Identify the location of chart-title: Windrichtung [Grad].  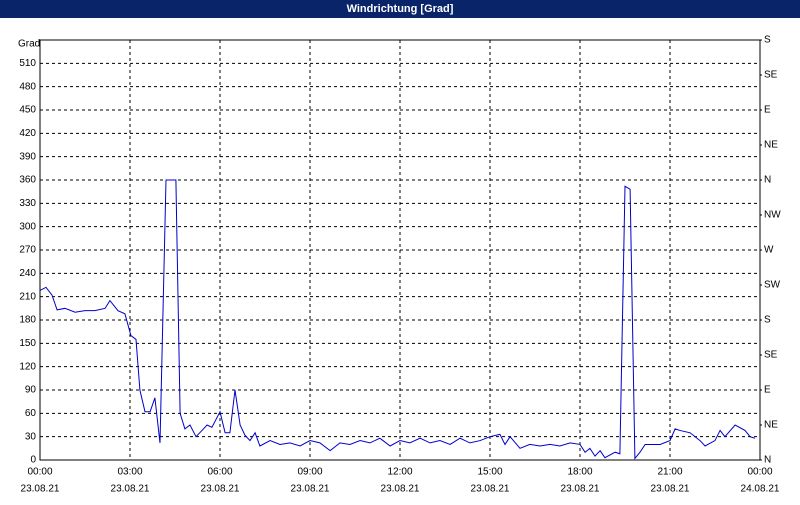
(400, 9).